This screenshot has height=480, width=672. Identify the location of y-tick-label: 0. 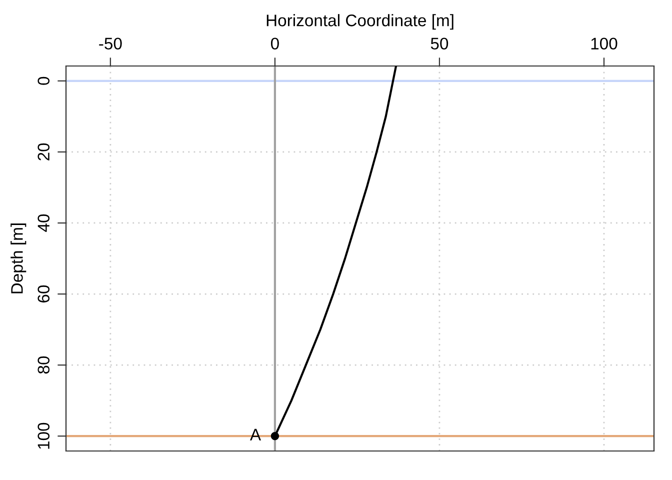
(44, 80).